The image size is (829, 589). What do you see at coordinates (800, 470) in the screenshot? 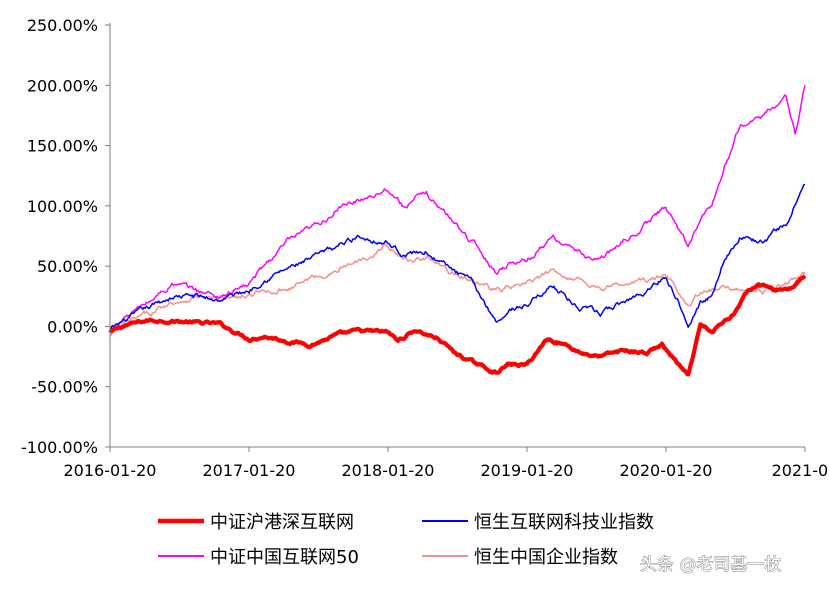
I see `x-tick-label: 2021-01` at bounding box center [800, 470].